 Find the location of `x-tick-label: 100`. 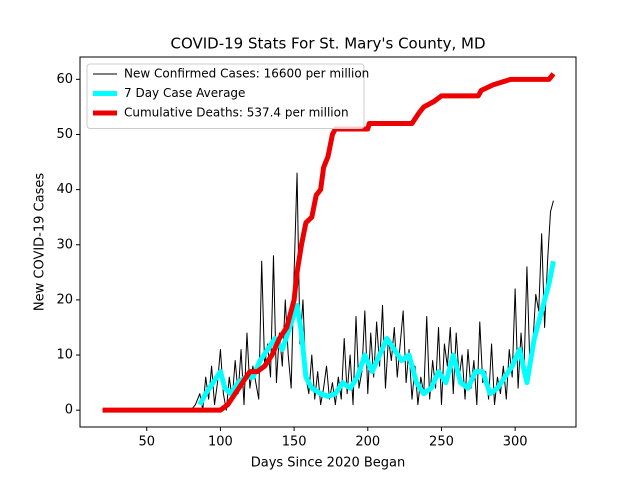

x-tick-label: 100 is located at coordinates (220, 442).